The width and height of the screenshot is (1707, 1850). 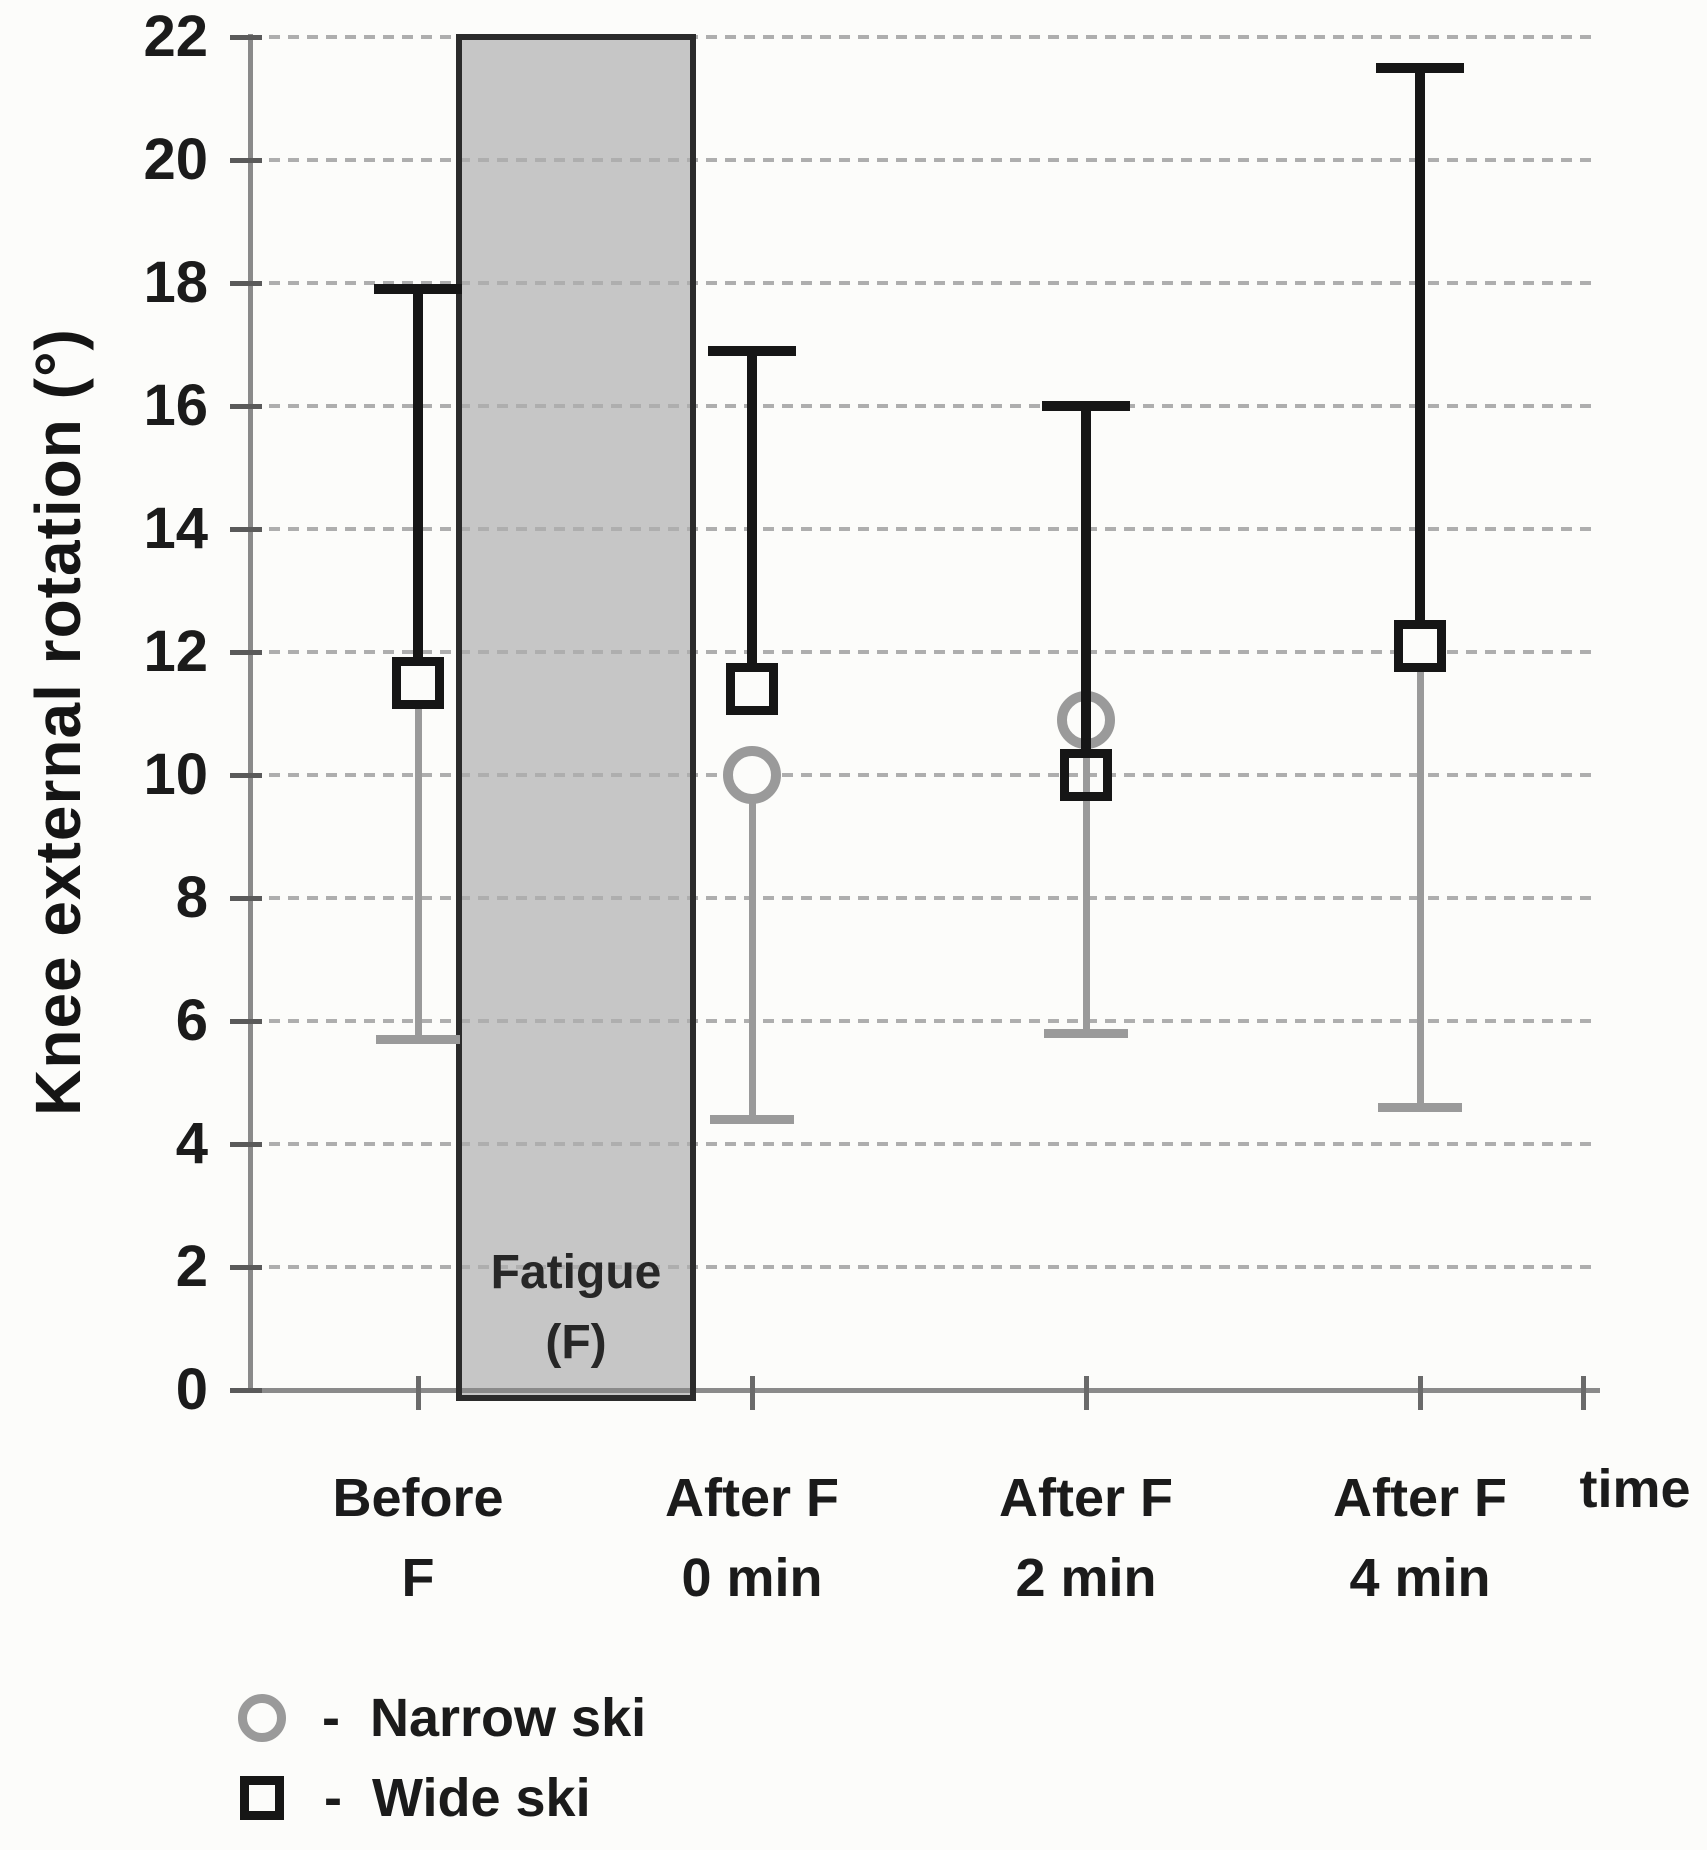 What do you see at coordinates (175, 282) in the screenshot?
I see `y-tick-label-18: 18` at bounding box center [175, 282].